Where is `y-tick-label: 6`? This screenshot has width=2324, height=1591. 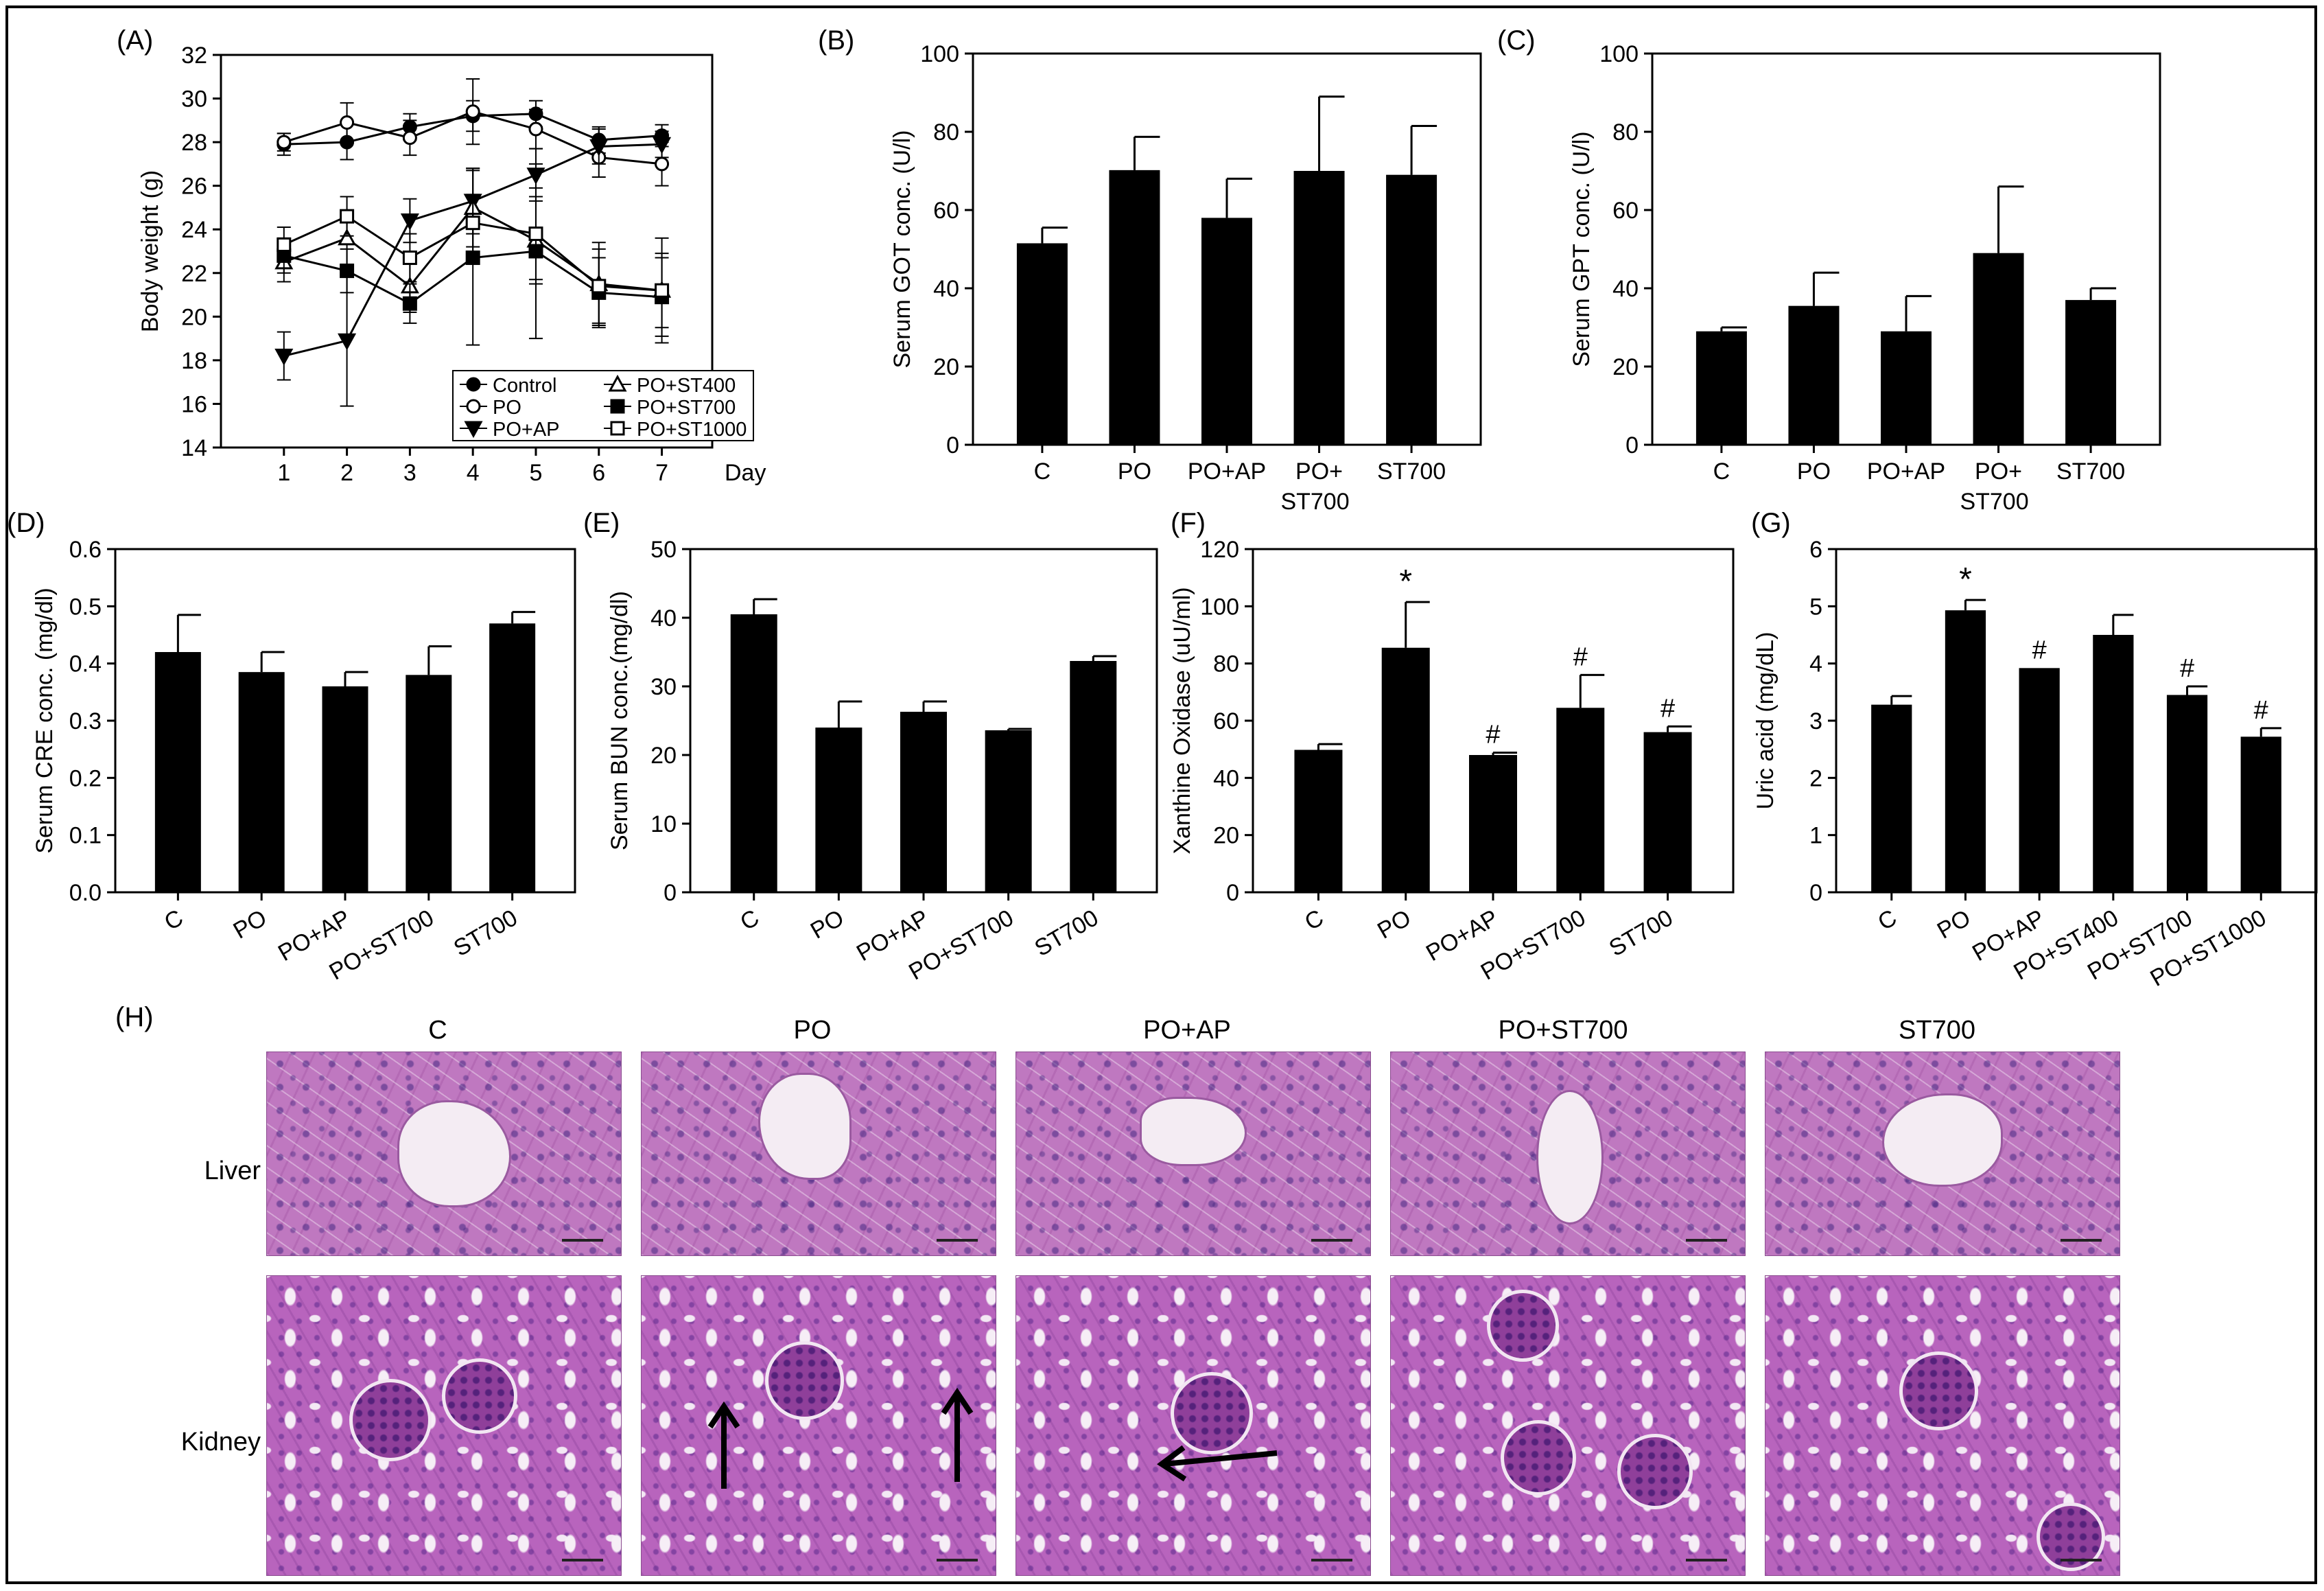
y-tick-label: 6 is located at coordinates (1816, 550).